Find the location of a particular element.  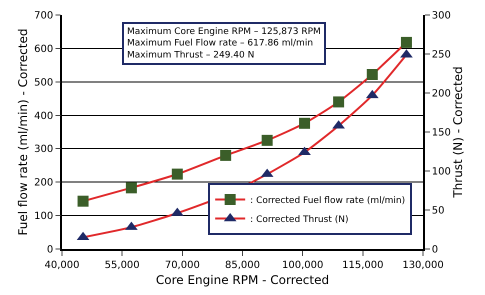

y2-tick-label: 50 is located at coordinates (438, 211).